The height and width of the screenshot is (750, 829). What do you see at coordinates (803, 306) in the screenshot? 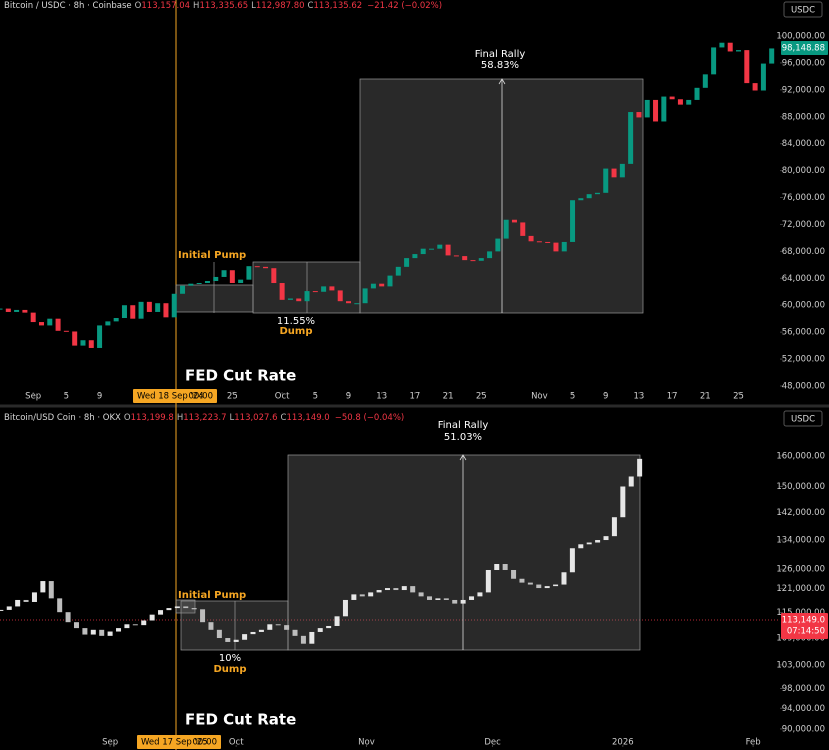
I see `y-tick-label: 60,000.00` at bounding box center [803, 306].